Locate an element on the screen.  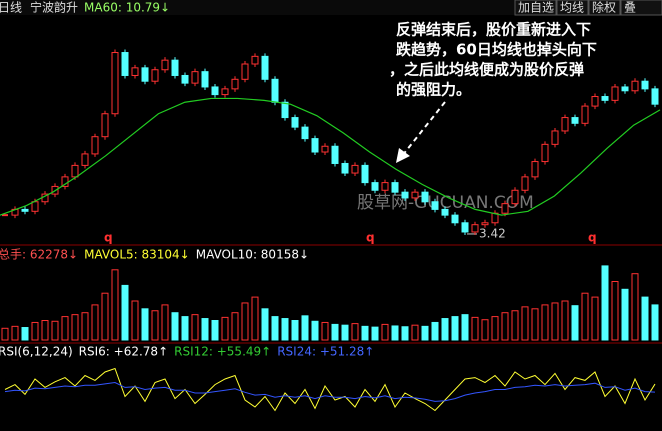
button: 均线 is located at coordinates (572, 8).